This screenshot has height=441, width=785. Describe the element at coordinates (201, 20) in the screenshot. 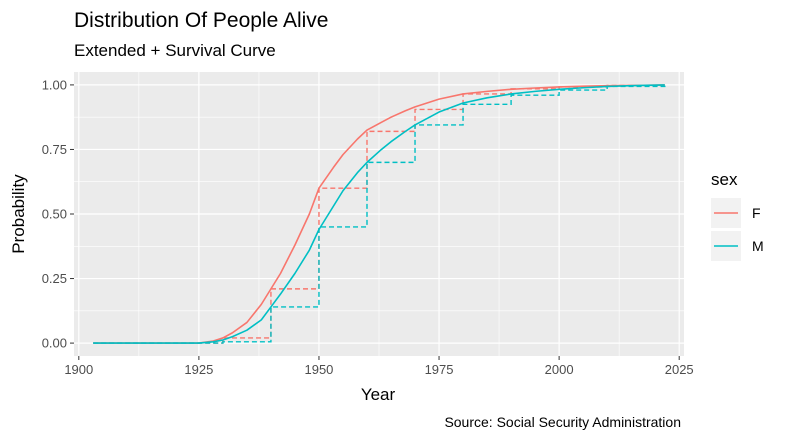

I see `chart-title: Distribution Of People Alive` at that location.